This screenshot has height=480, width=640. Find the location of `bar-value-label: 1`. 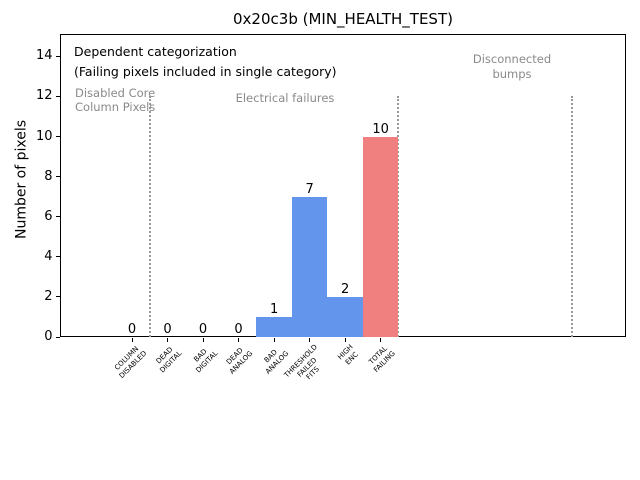

bar-value-label: 1 is located at coordinates (274, 309).